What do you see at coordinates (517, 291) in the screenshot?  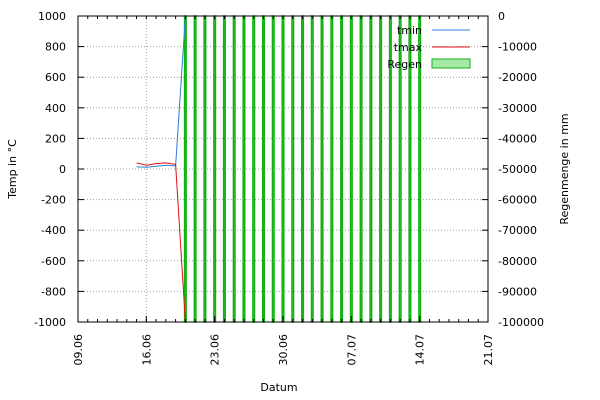 I see `y2-tick-label: -90000` at bounding box center [517, 291].